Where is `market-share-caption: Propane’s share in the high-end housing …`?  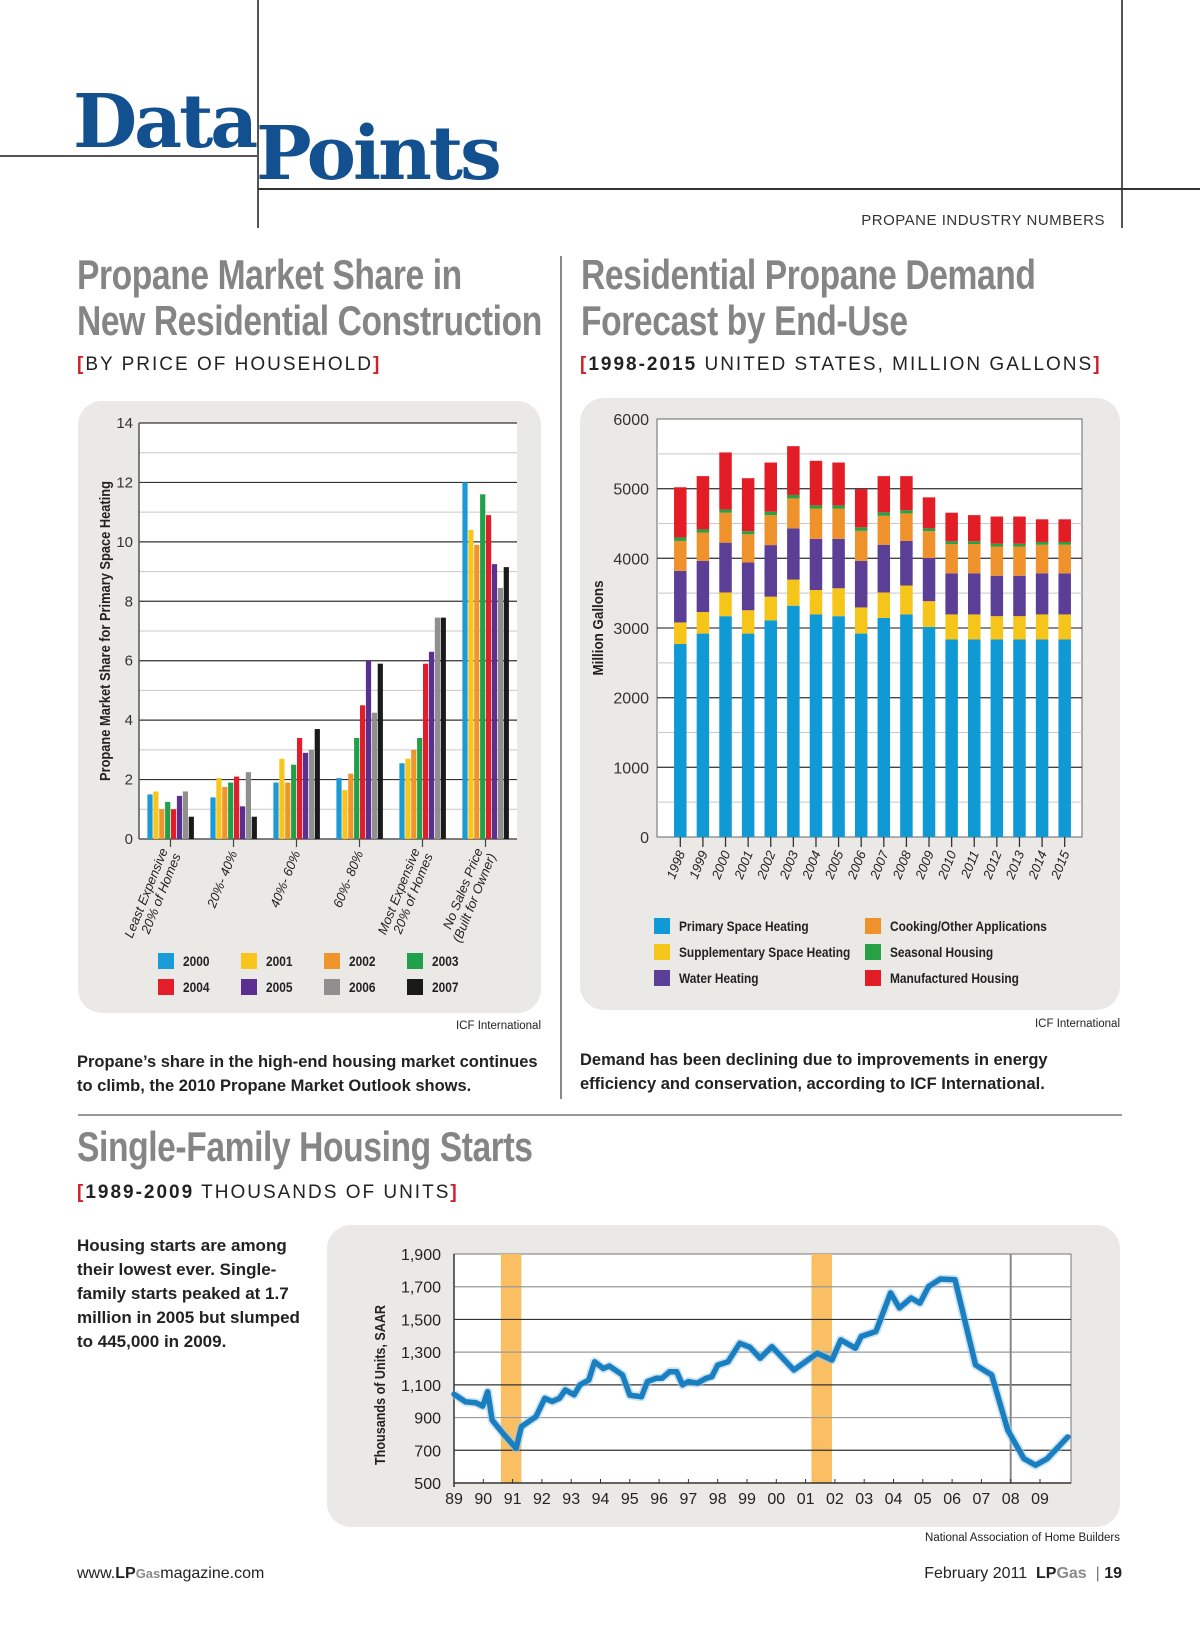 market-share-caption: Propane’s share in the high-end housing … is located at coordinates (307, 1074).